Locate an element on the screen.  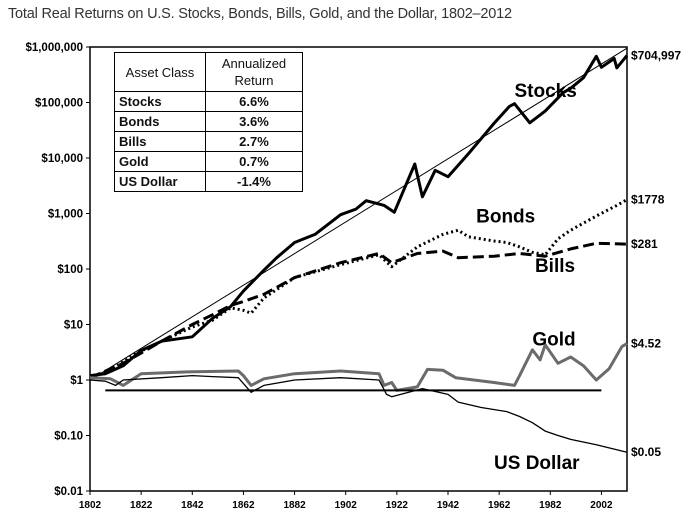
y-tick-label: $1 is located at coordinates (76, 381).